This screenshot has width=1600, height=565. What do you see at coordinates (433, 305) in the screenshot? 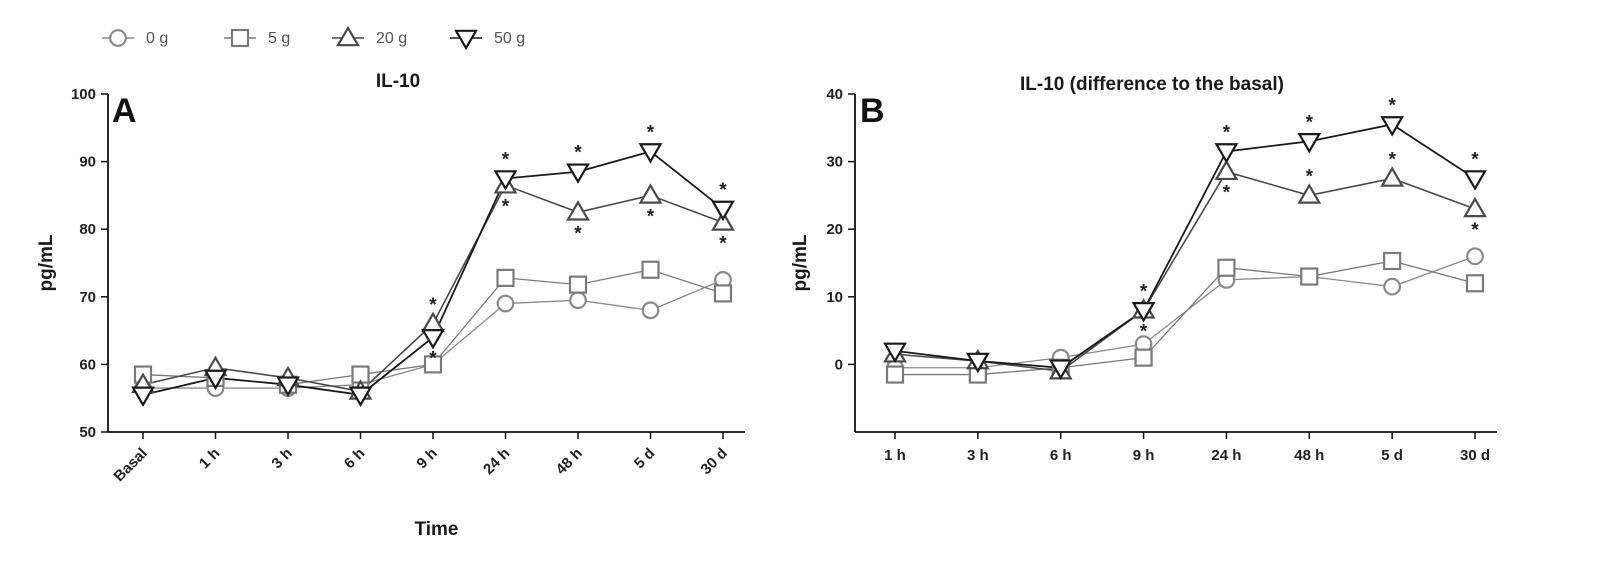
I see `panel-a-significance-star-20-g-9-h: *` at bounding box center [433, 305].